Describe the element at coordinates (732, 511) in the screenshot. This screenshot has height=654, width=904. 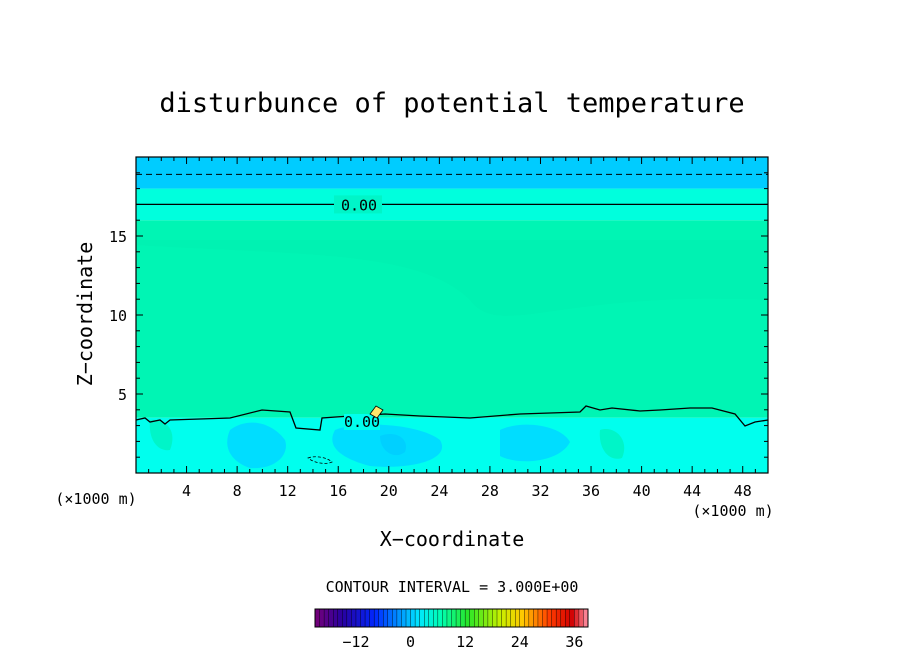
I see `x-unit-right: (×1000 m)` at that location.